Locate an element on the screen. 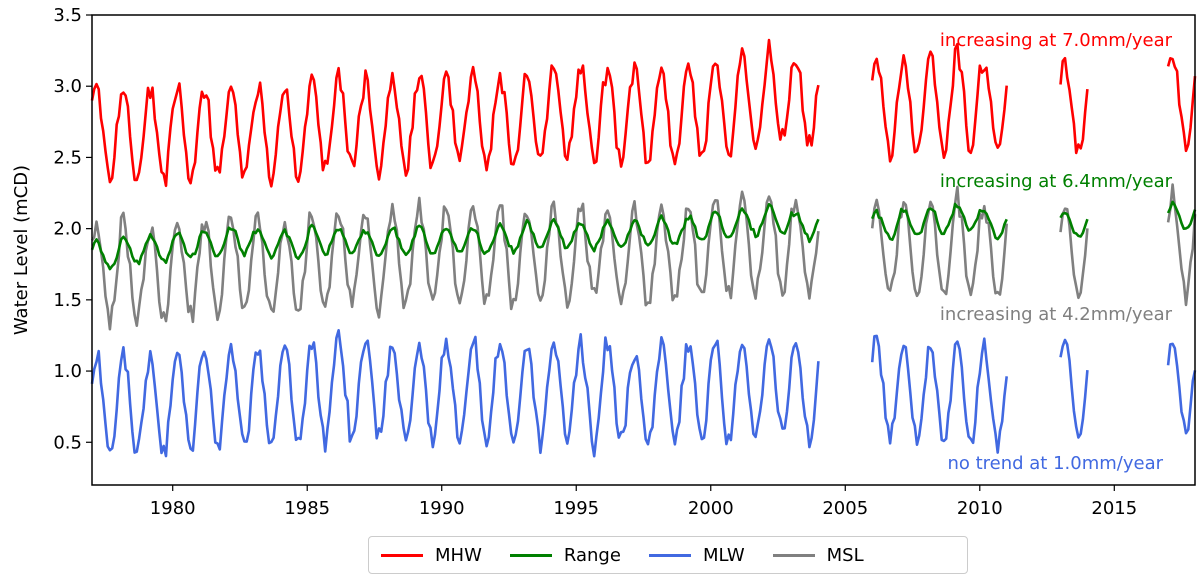 Image resolution: width=1198 pixels, height=575 pixels. y-tick-label-1: 1.0 is located at coordinates (67, 371).